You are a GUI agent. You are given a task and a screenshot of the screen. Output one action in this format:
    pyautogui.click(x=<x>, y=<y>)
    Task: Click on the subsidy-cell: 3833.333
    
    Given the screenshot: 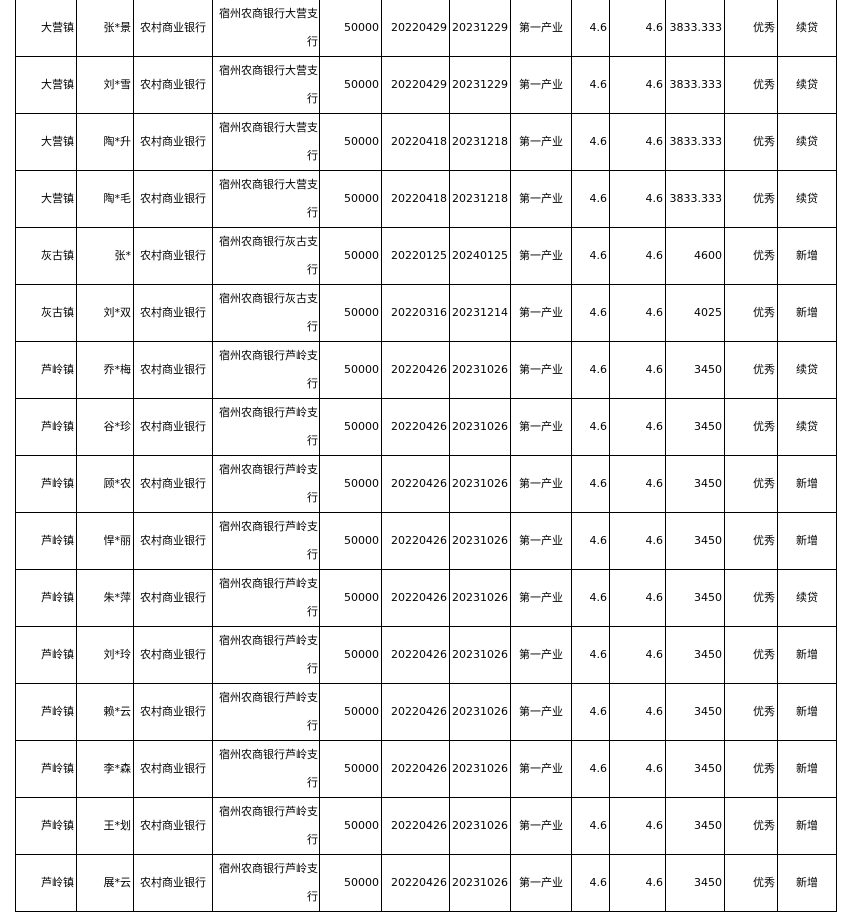 What is the action you would take?
    pyautogui.click(x=695, y=85)
    